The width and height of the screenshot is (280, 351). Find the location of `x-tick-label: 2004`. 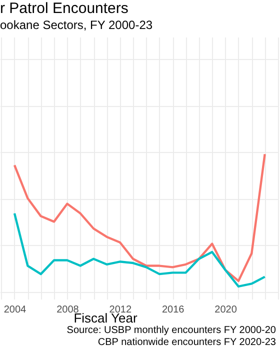

x-tick-label: 2004 is located at coordinates (15, 310).